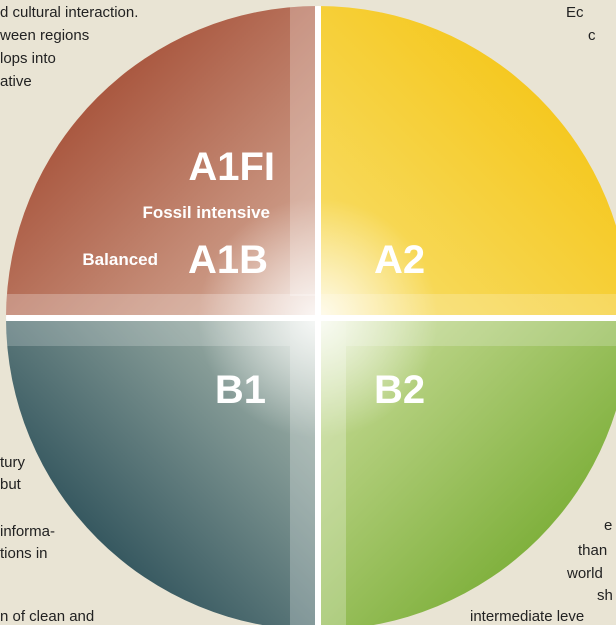 The image size is (616, 625). I want to click on text: informa-, so click(27, 531).